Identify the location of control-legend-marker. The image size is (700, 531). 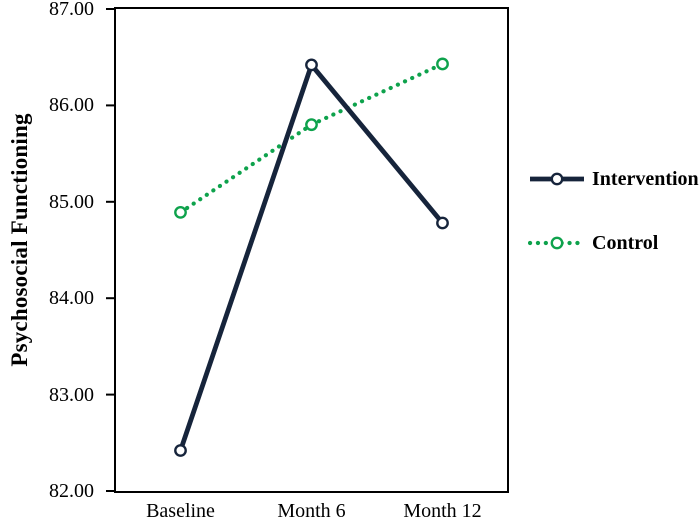
(557, 243).